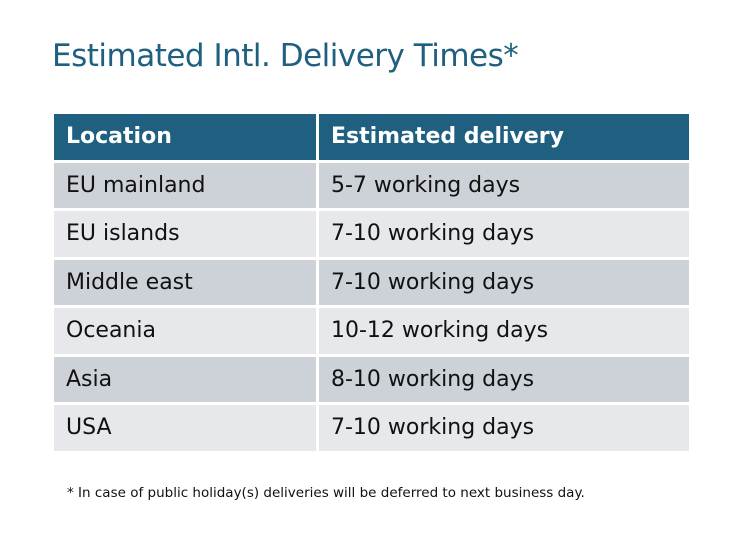 The image size is (745, 536). What do you see at coordinates (285, 56) in the screenshot?
I see `page-title: Estimated Intl. Delivery Times*` at bounding box center [285, 56].